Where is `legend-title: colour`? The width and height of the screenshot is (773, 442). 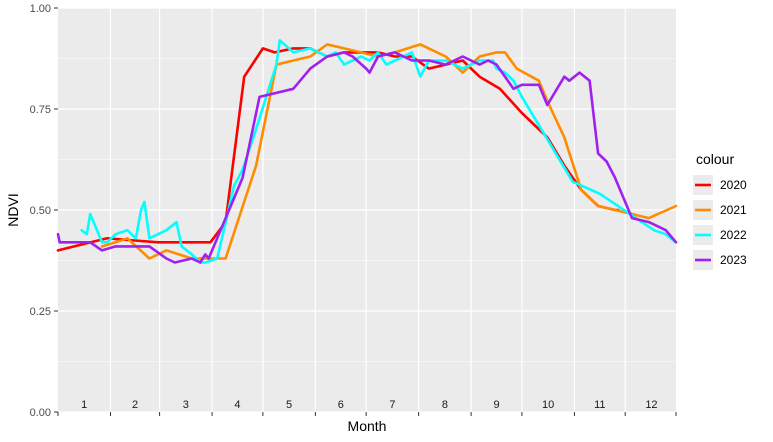 legend-title: colour is located at coordinates (715, 159).